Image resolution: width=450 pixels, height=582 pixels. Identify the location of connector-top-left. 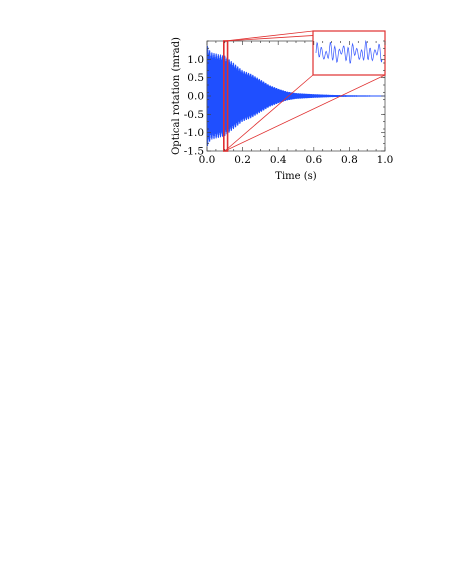
(269, 36).